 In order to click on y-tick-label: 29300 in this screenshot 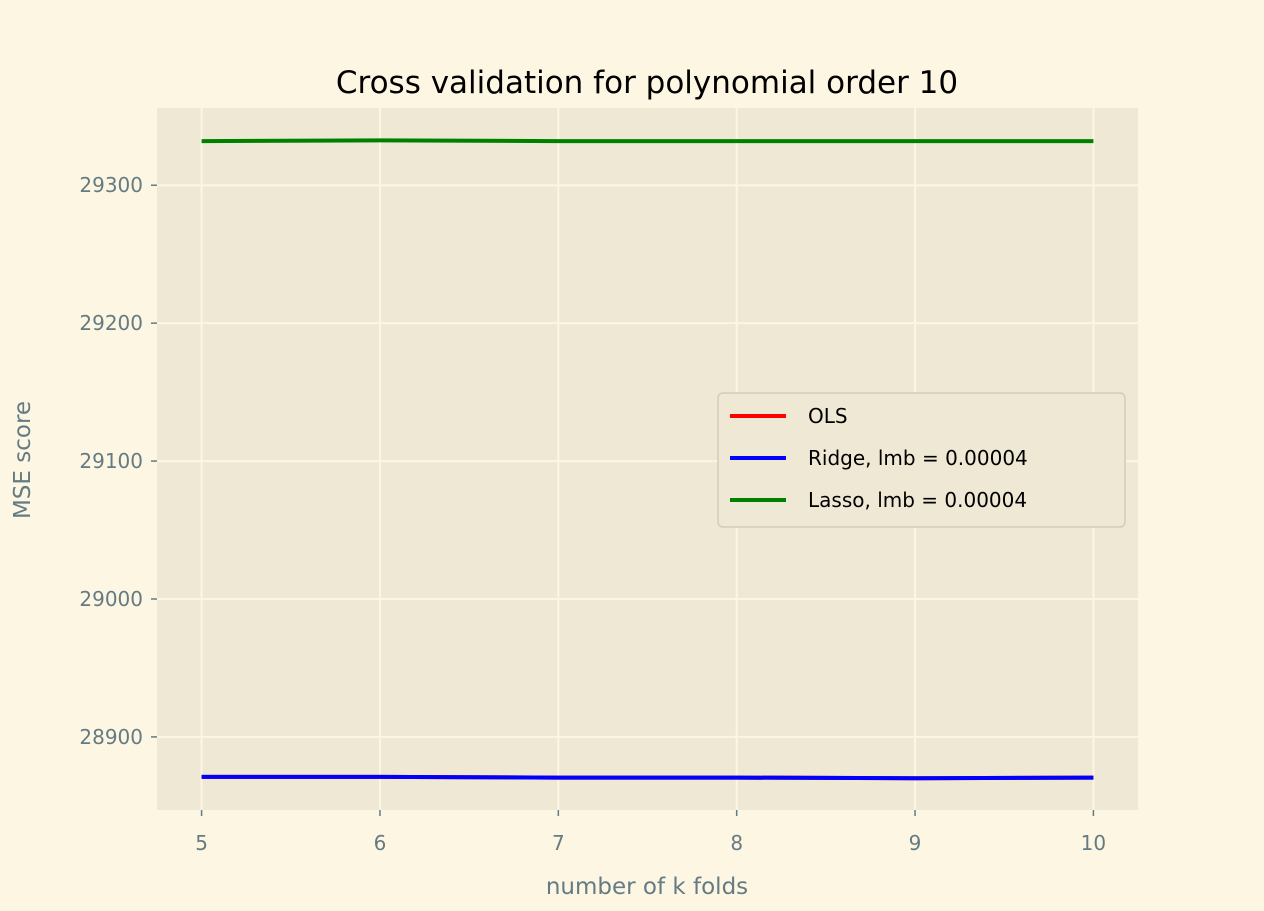, I will do `click(111, 185)`.